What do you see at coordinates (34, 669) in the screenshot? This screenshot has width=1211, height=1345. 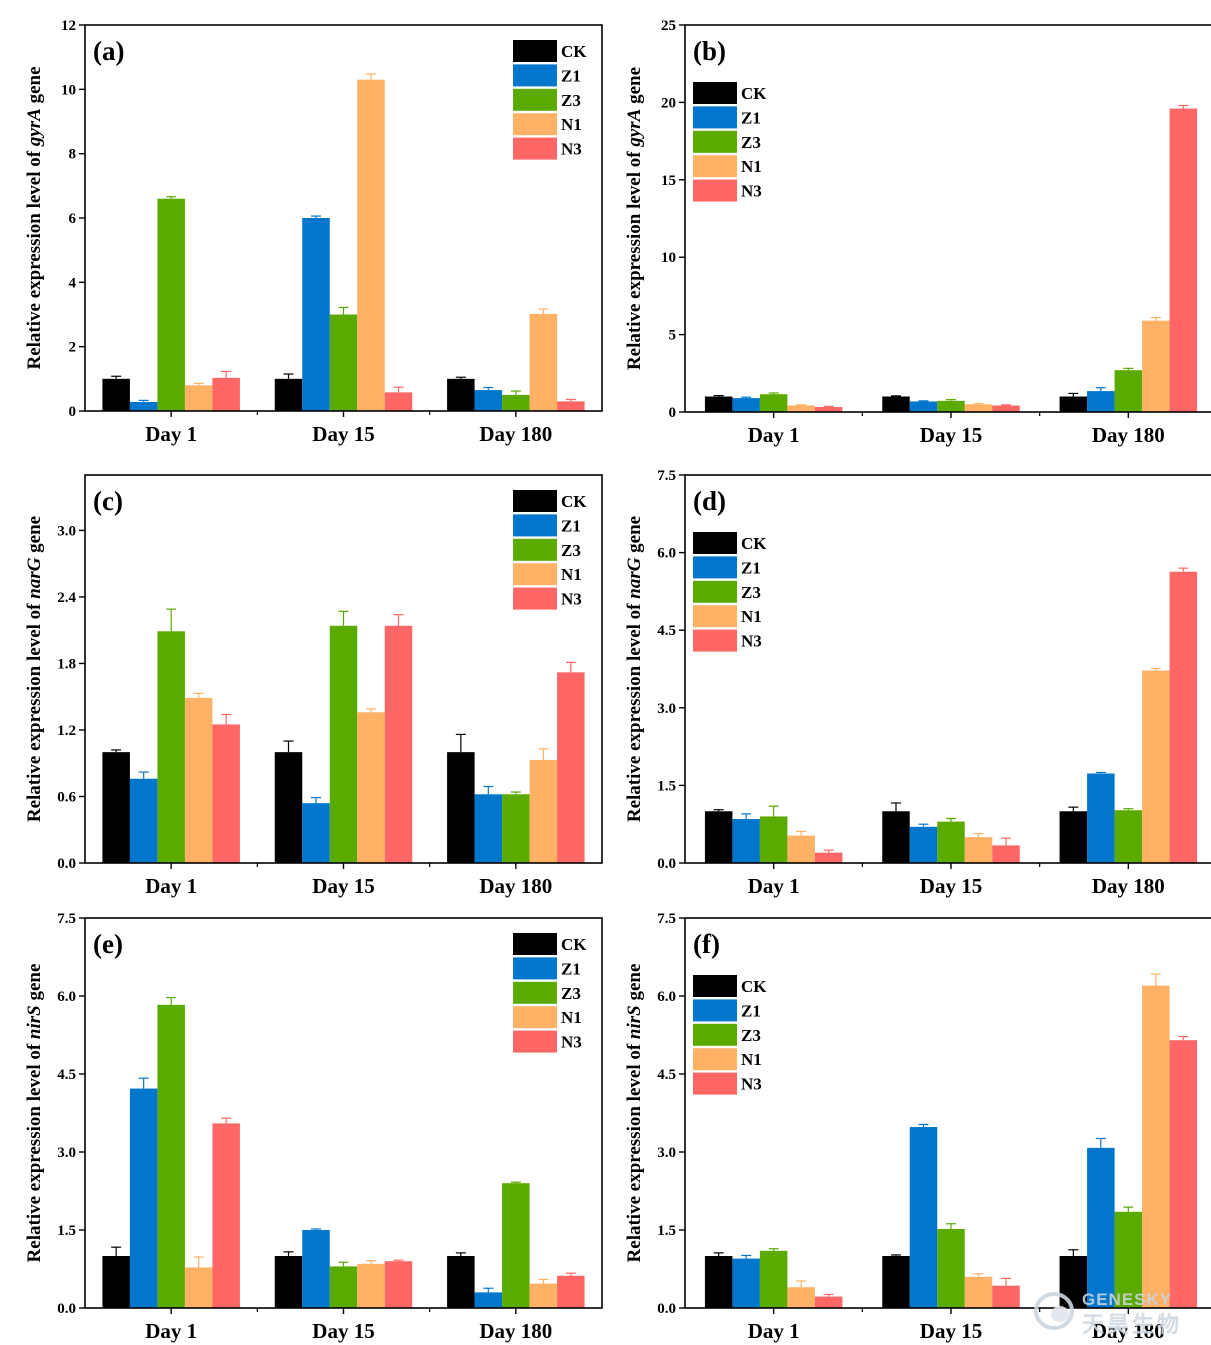 I see `y-axis-title: Relative expression level of narG gene` at bounding box center [34, 669].